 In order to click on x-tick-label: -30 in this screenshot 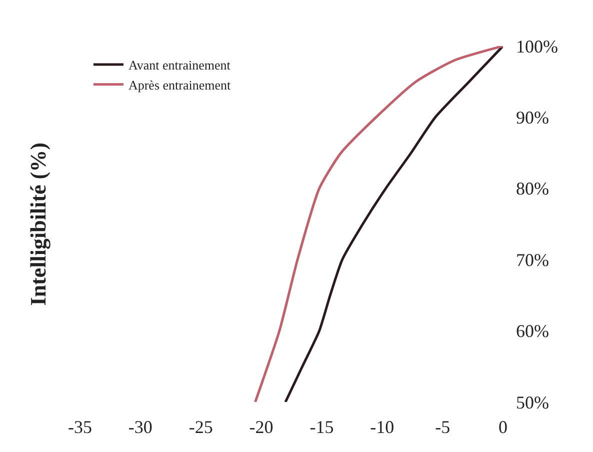, I will do `click(140, 427)`.